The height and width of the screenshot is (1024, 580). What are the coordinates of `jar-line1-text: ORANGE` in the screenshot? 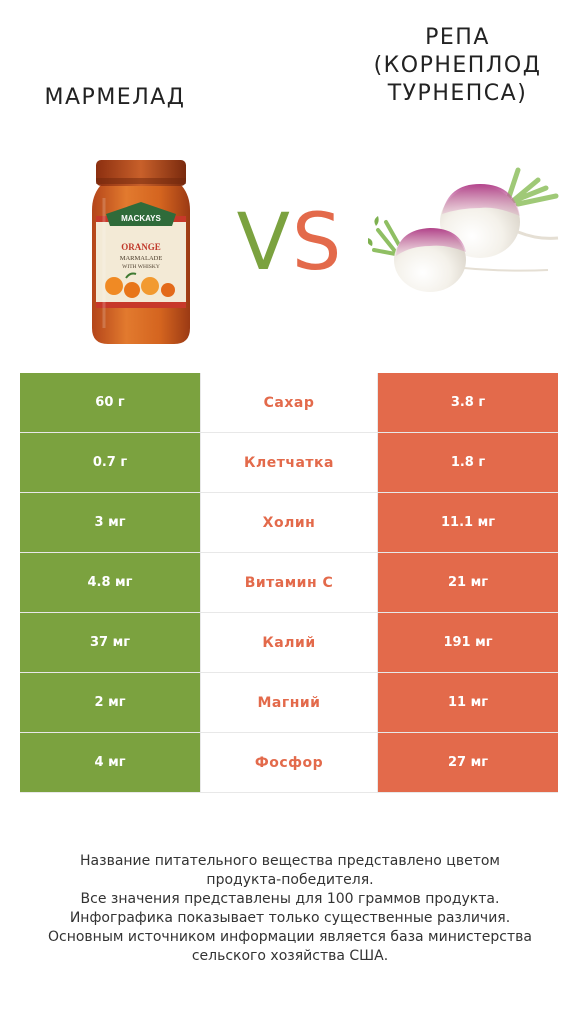 It's located at (141, 247).